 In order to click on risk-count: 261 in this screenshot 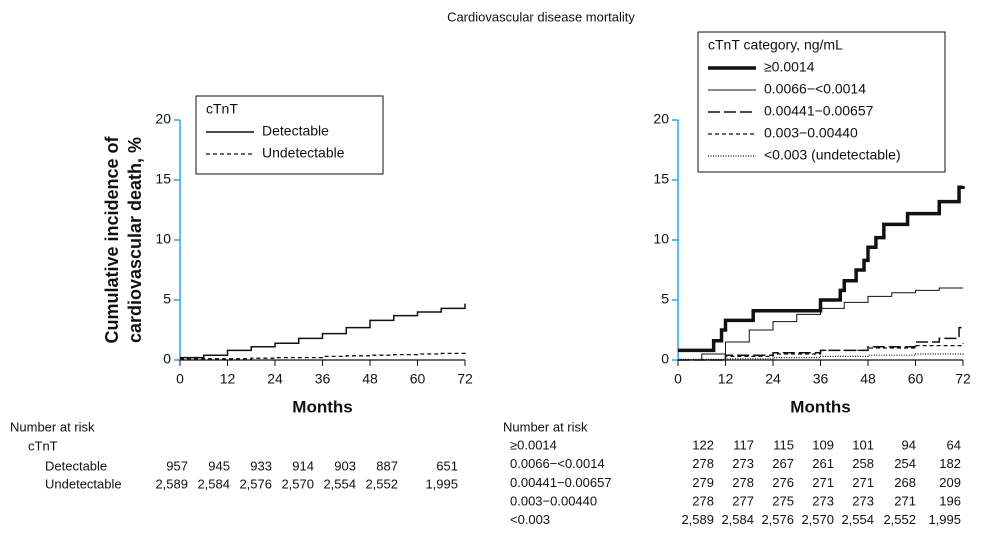, I will do `click(823, 463)`.